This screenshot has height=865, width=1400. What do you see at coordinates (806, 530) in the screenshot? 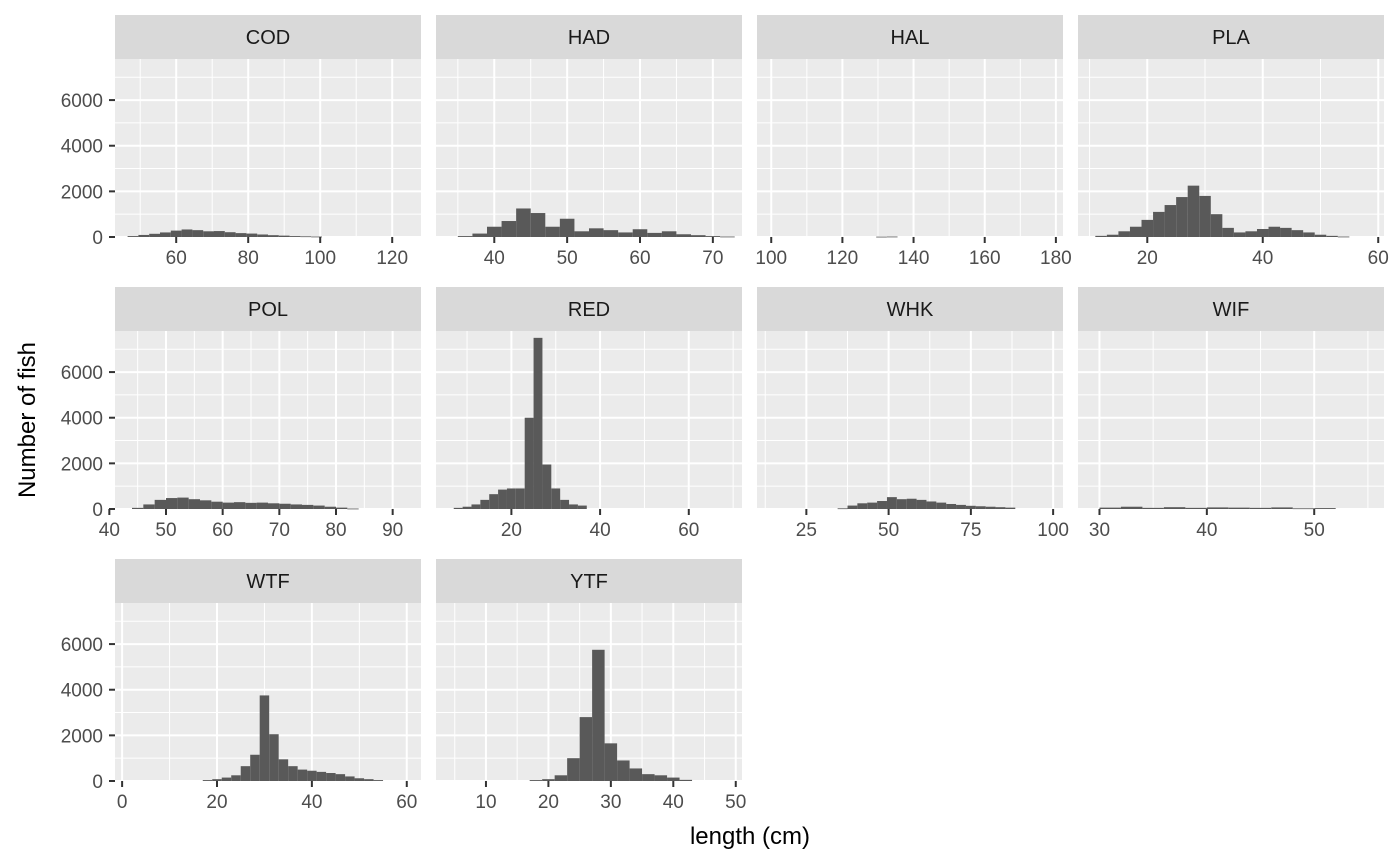
I see `x-tick-label: 25` at bounding box center [806, 530].